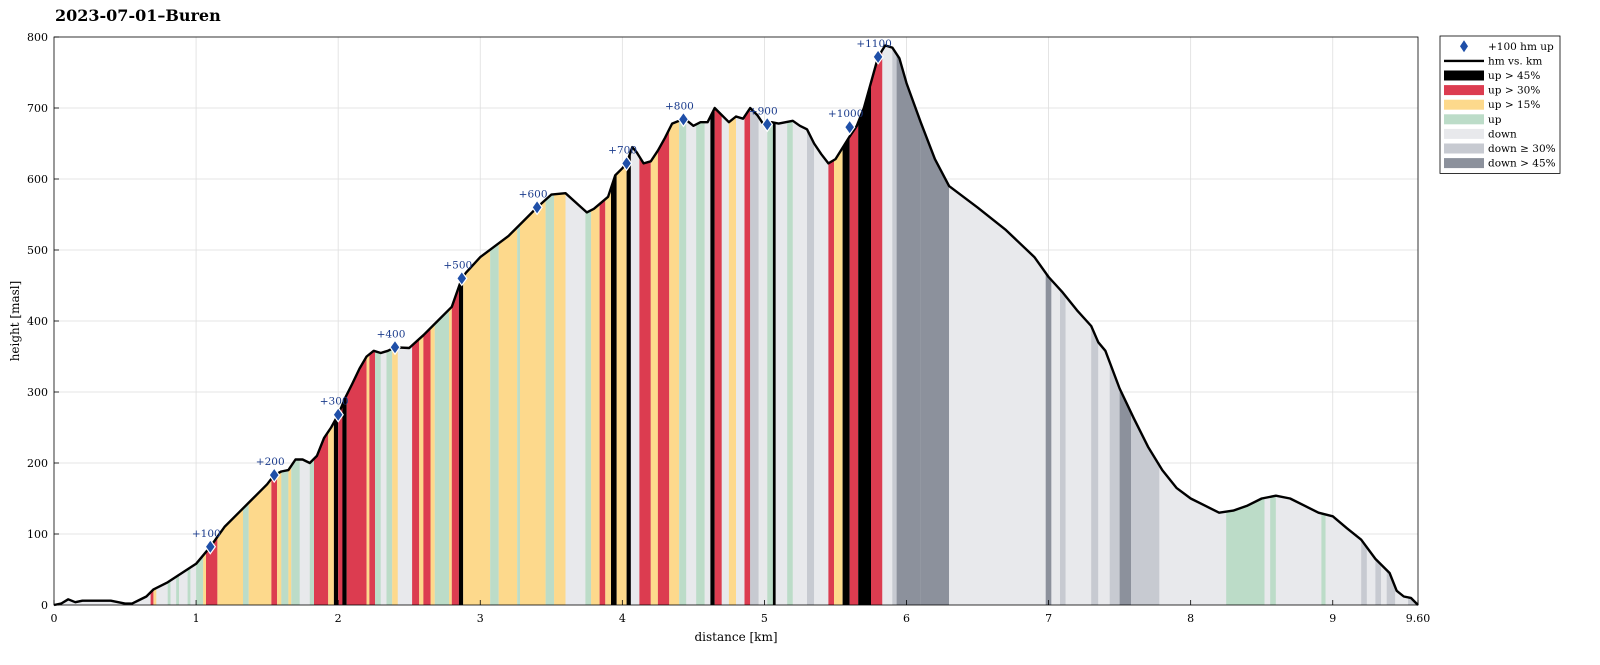  Describe the element at coordinates (54, 618) in the screenshot. I see `x-tick-label: 0` at that location.